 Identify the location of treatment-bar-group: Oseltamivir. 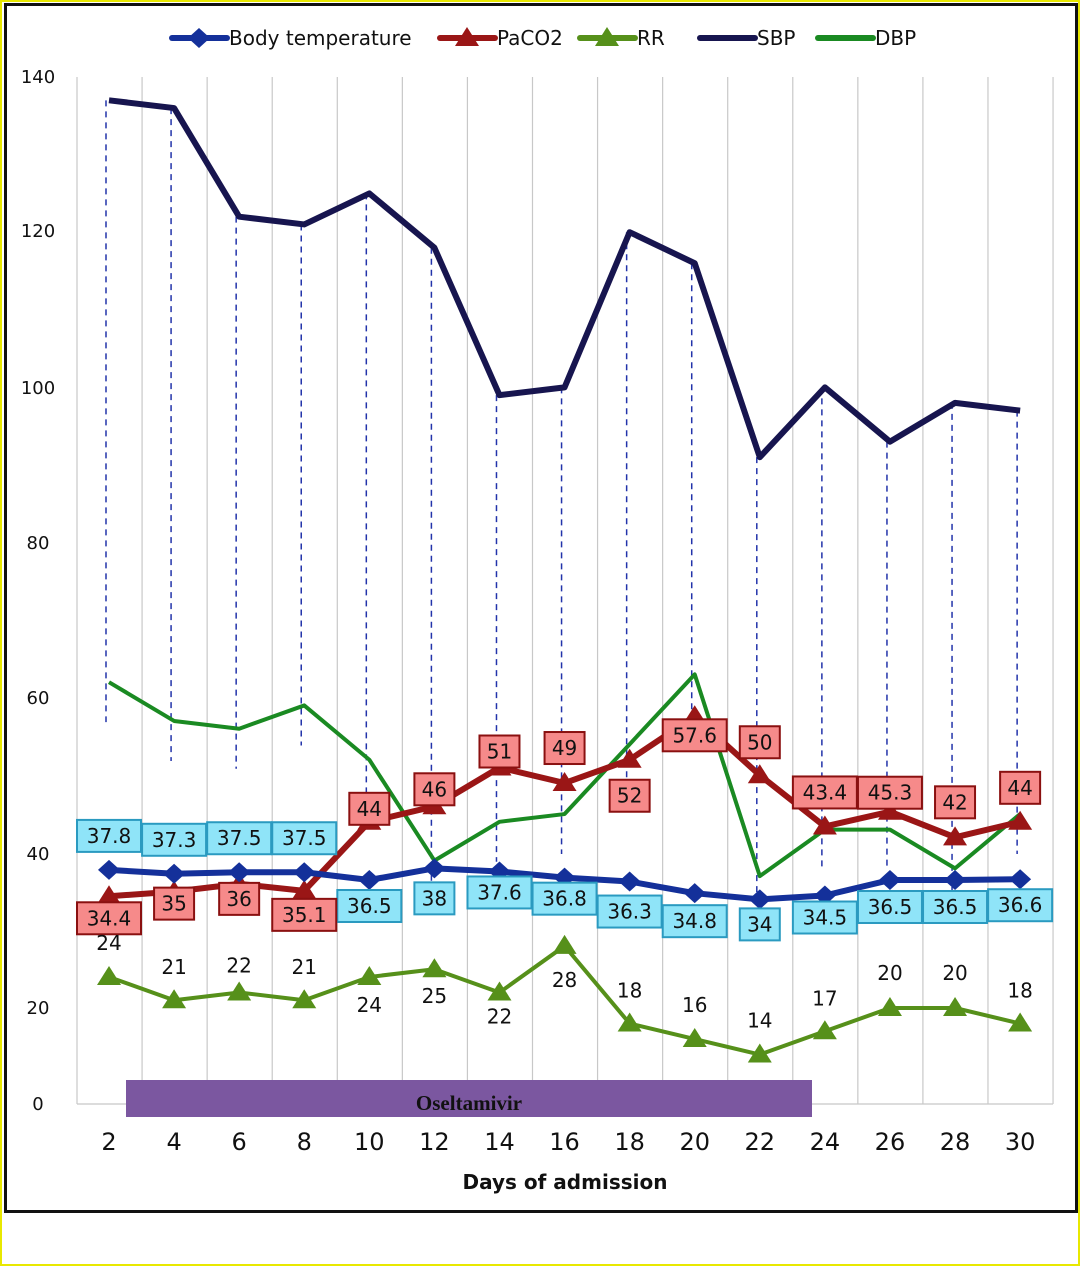
(469, 1098).